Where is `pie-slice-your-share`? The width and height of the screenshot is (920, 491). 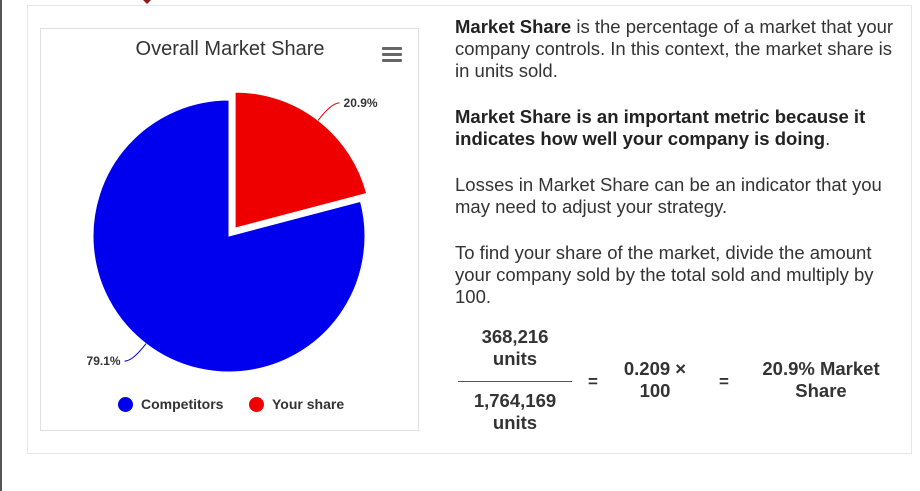
pie-slice-your-share is located at coordinates (301, 160).